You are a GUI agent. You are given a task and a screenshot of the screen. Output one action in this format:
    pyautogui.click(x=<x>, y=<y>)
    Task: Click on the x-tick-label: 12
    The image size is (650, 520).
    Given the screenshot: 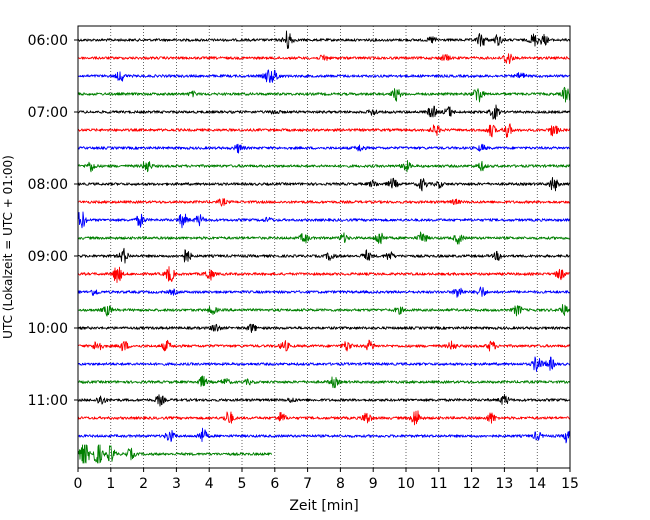 What is the action you would take?
    pyautogui.click(x=472, y=484)
    